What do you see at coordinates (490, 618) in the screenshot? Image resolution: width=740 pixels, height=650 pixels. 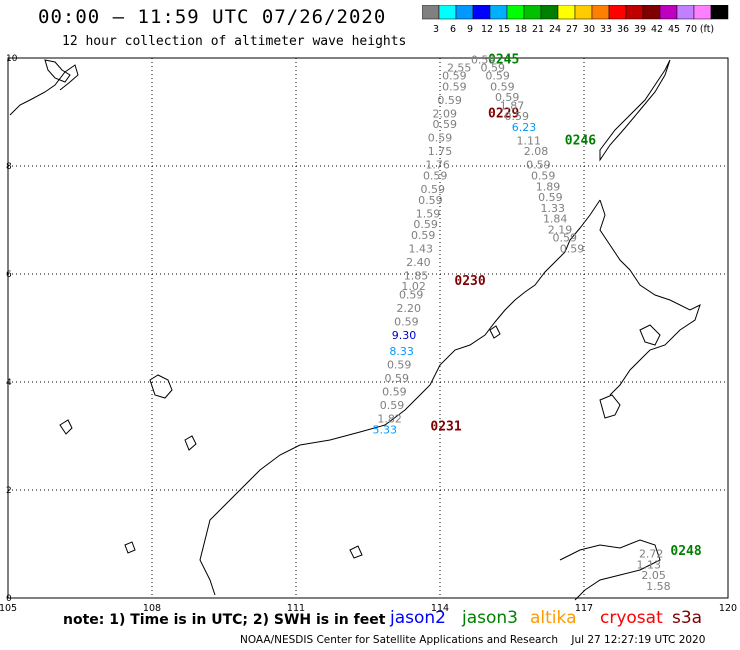 I see `legend-jason3: jason3` at bounding box center [490, 618].